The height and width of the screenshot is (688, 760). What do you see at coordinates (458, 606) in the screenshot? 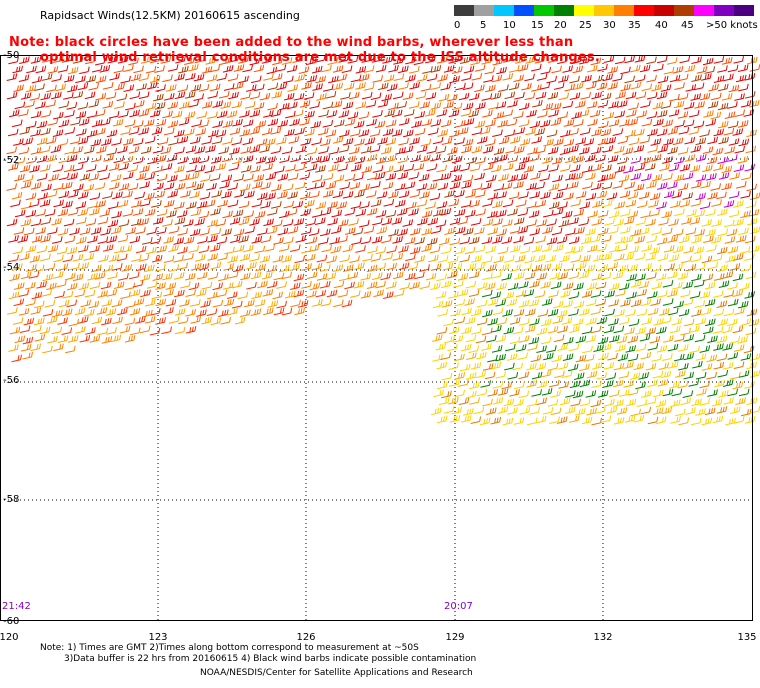
I see `swath-time-right: 20:07` at bounding box center [458, 606].